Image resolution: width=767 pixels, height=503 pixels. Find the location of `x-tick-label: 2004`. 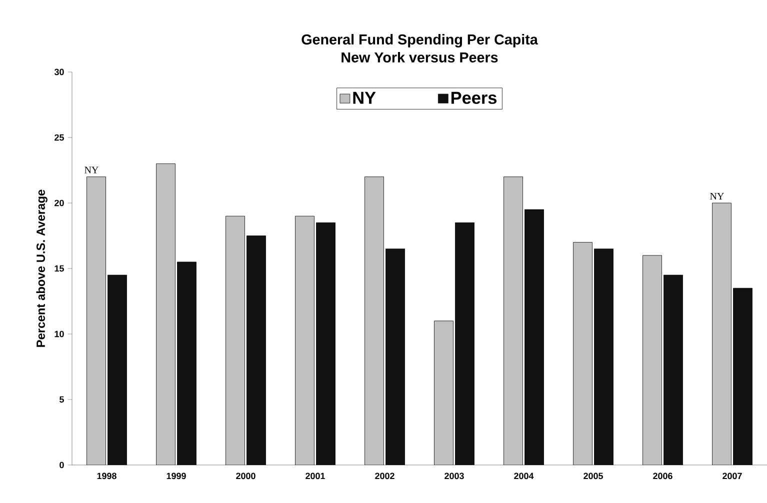

x-tick-label: 2004 is located at coordinates (524, 476).